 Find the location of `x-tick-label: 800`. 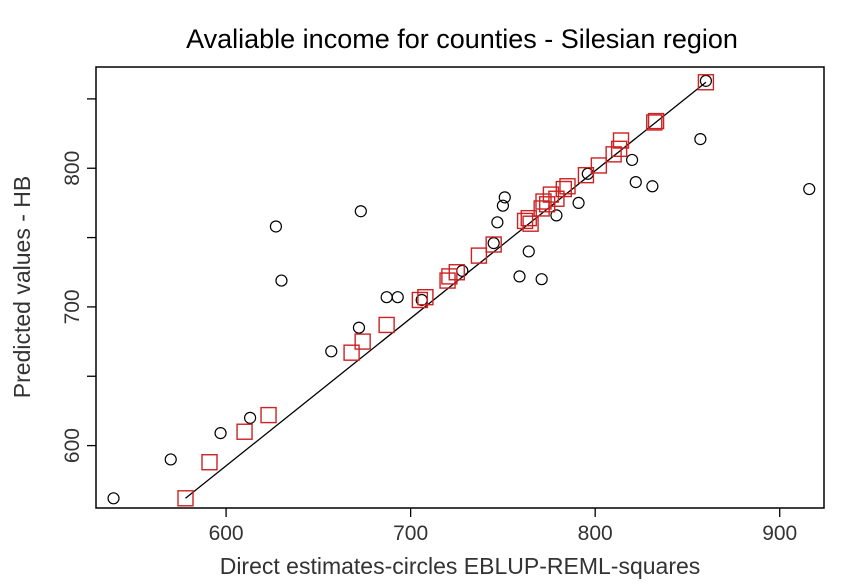

x-tick-label: 800 is located at coordinates (595, 533).